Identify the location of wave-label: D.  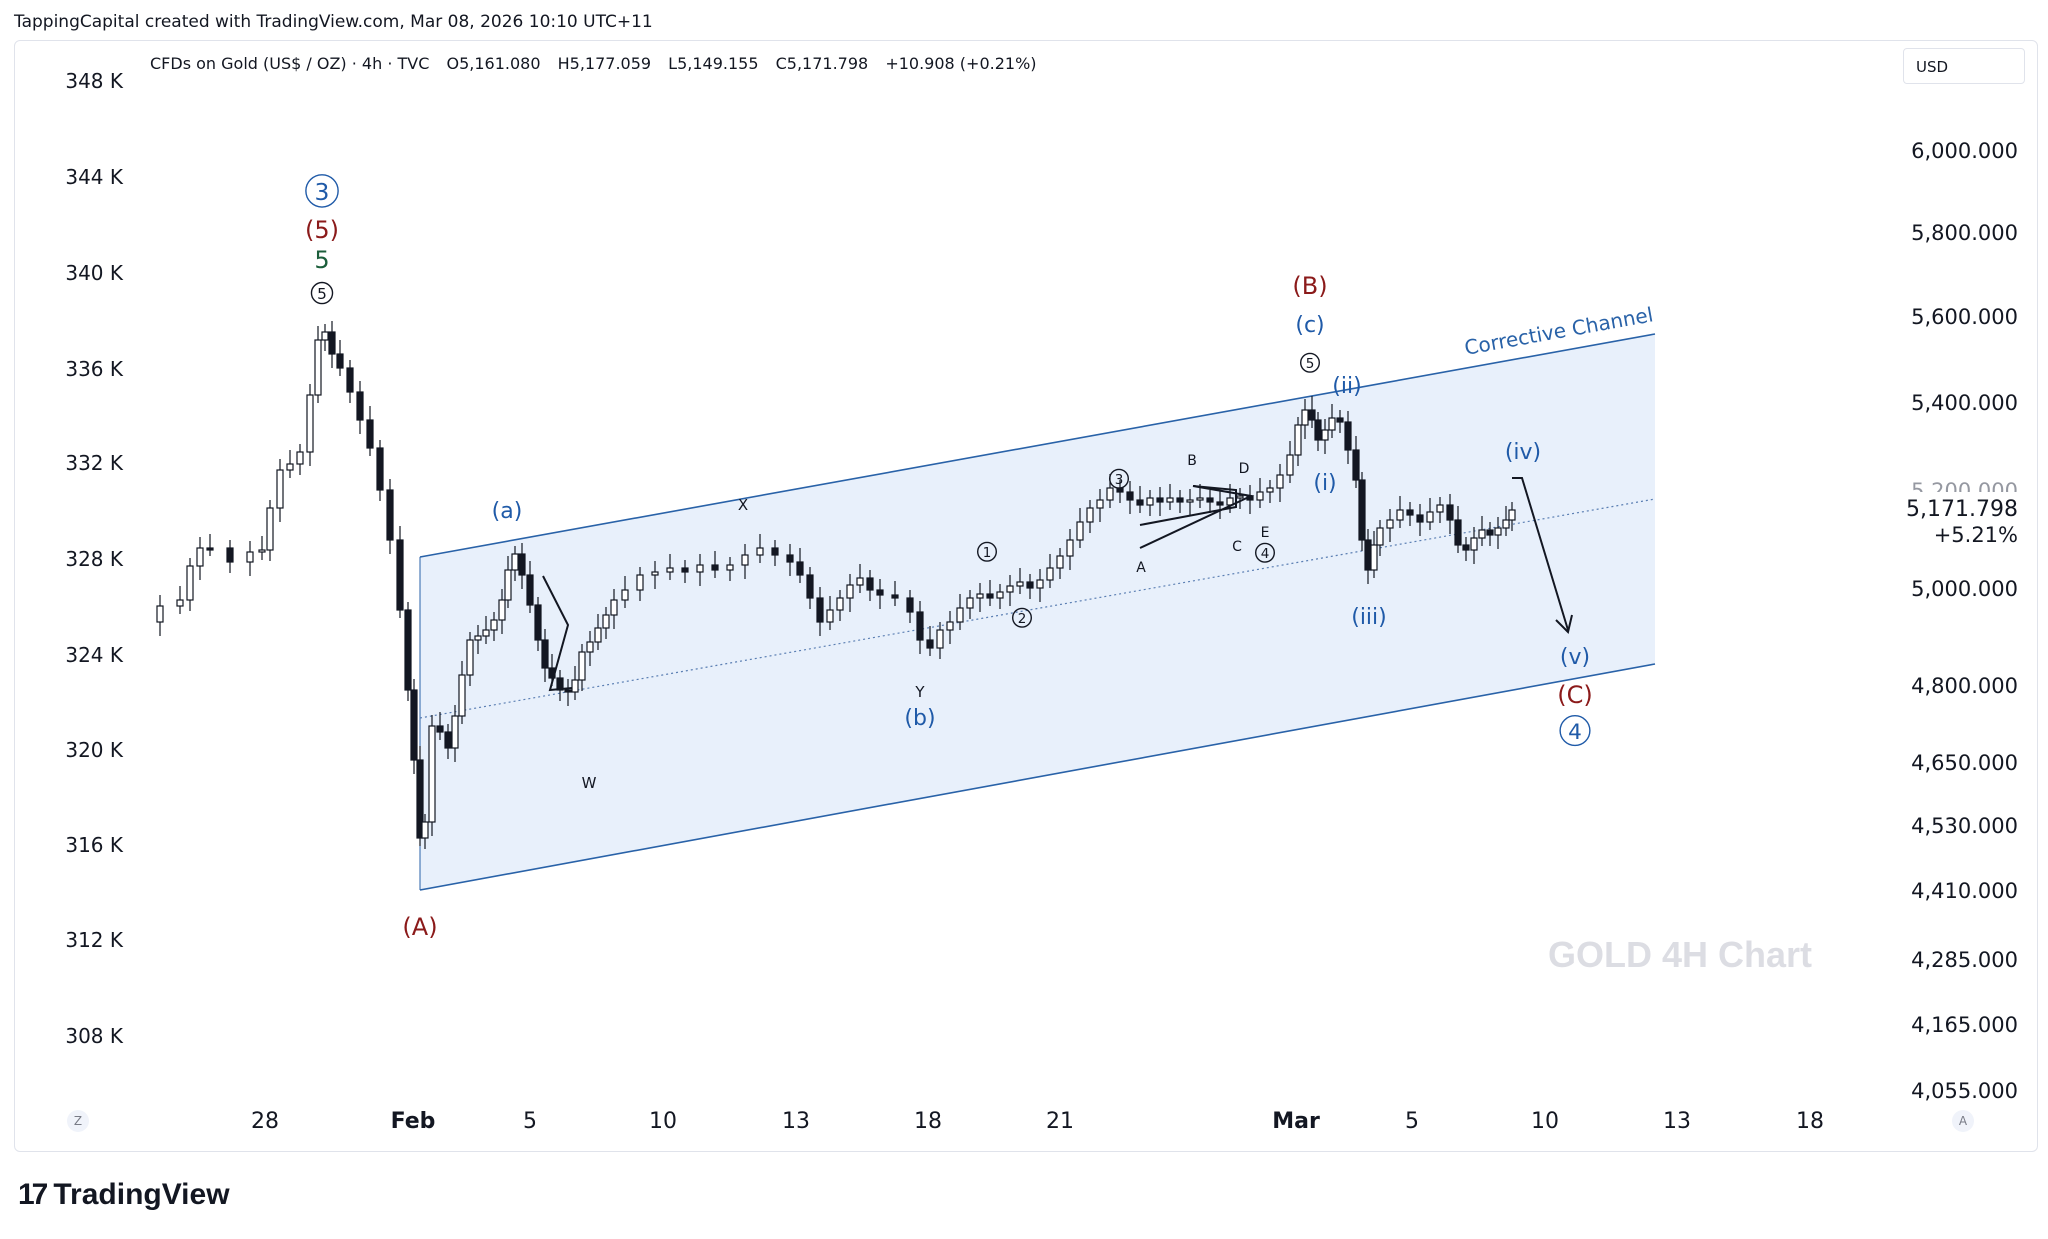
(1244, 469).